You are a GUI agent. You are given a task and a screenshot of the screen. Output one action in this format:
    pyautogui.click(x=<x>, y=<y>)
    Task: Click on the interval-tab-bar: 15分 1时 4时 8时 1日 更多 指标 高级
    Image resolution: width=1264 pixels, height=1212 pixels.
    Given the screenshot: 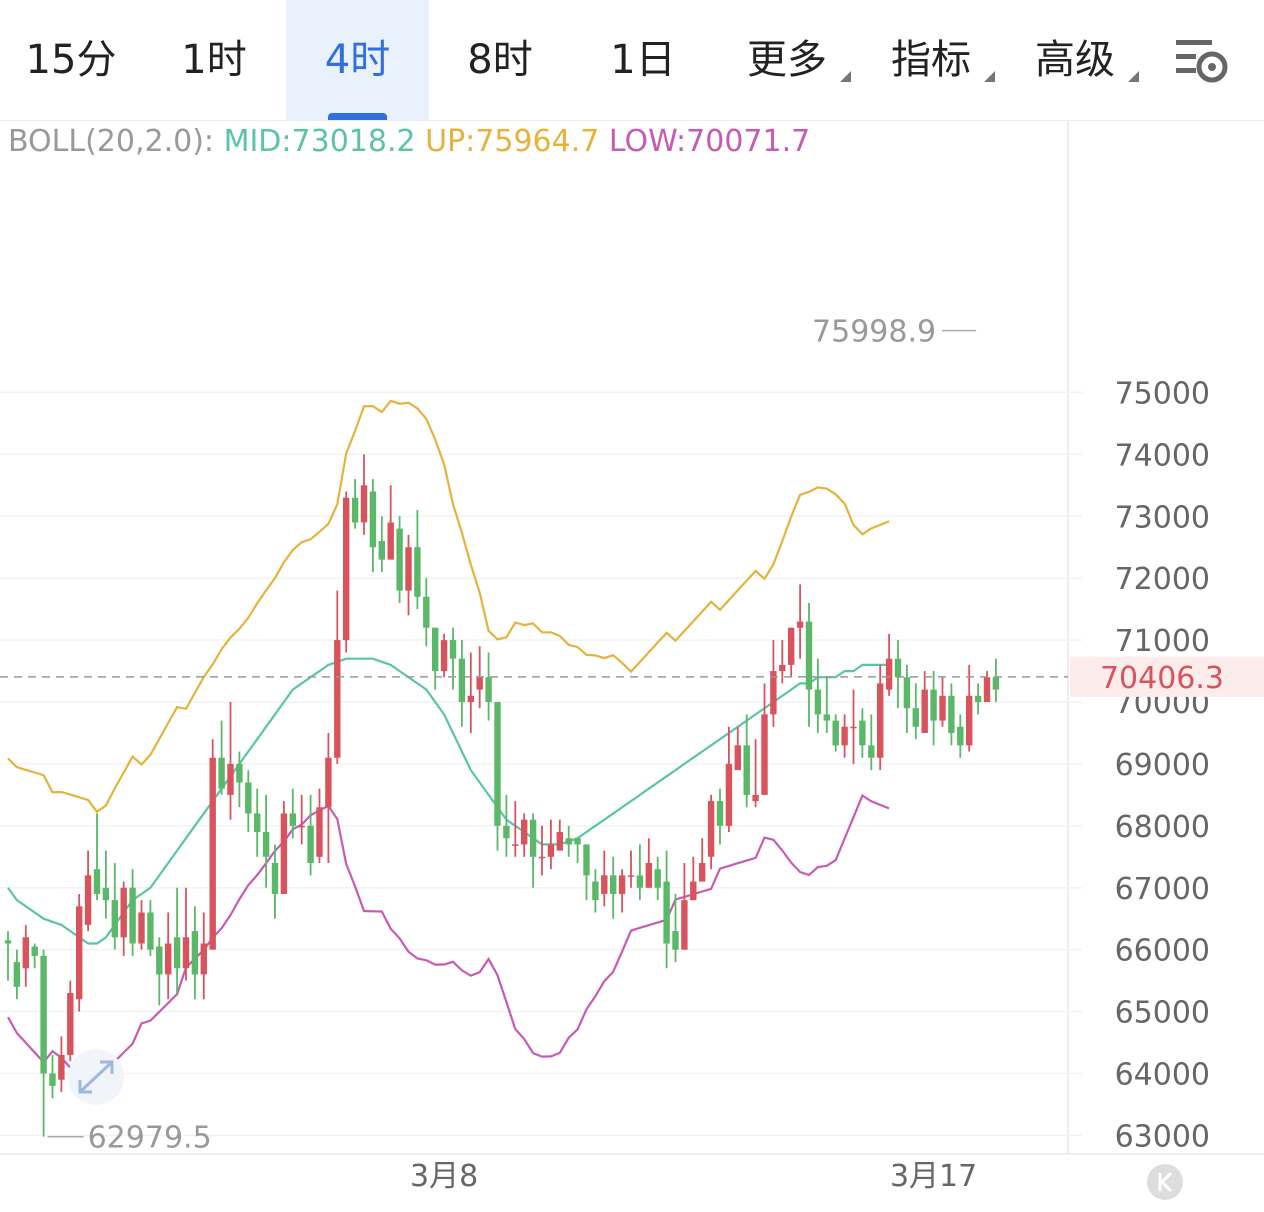 What is the action you would take?
    pyautogui.click(x=632, y=60)
    